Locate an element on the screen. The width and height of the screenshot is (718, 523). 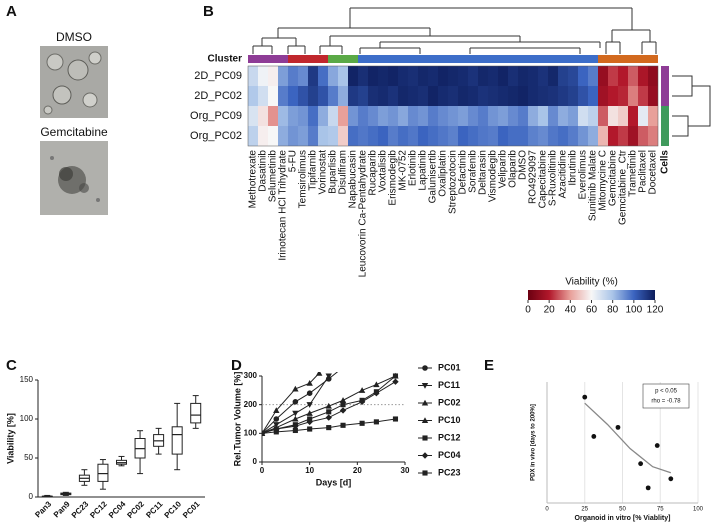
column-label: Vorinostat is located at coordinates (323, 172).